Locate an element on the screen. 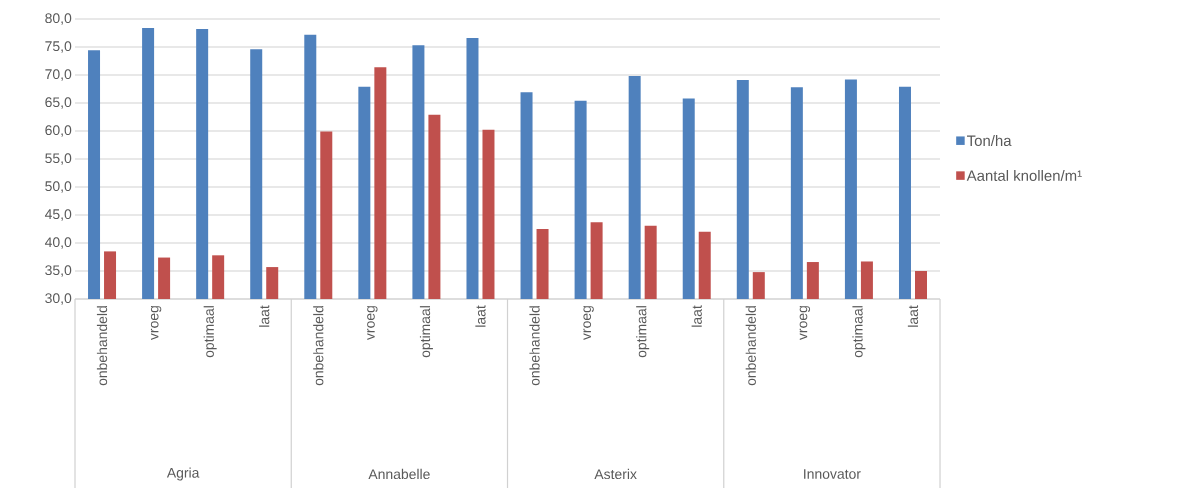  y-tick-label: 55,0 is located at coordinates (58, 159).